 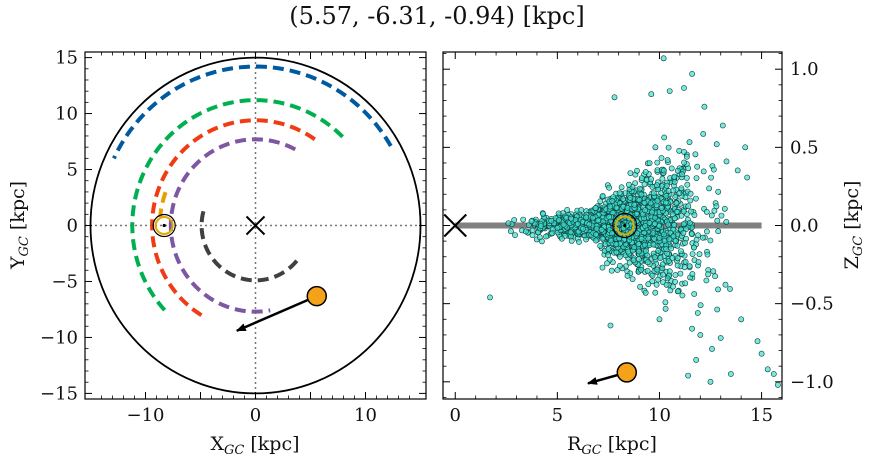 I want to click on xy-xtick-label: 0, so click(x=255, y=415).